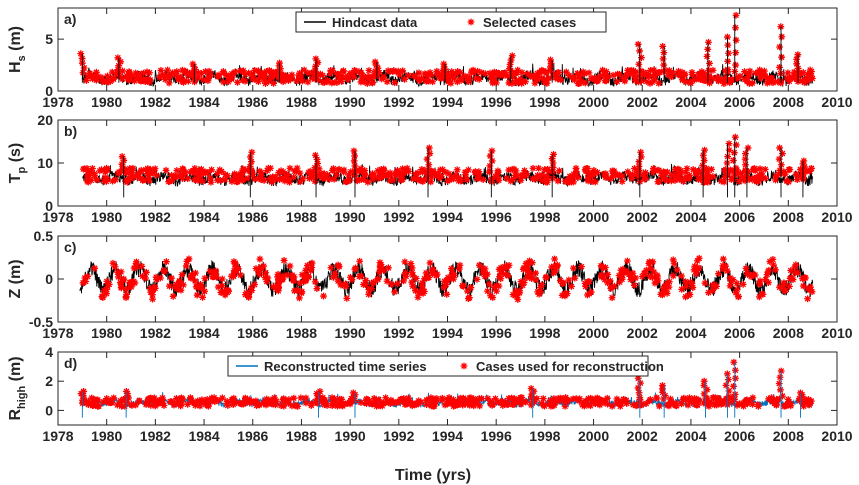  I want to click on x-tick-label: 1986, so click(252, 102).